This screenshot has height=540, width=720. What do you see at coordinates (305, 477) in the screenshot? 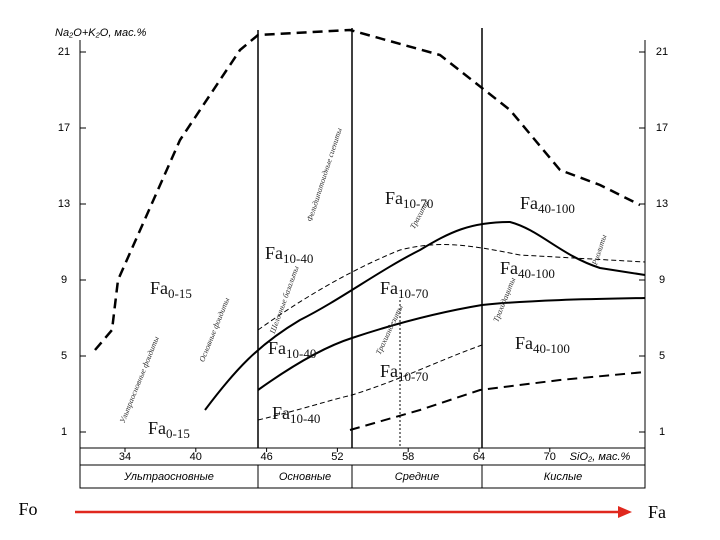
I see `rock-group-label: Основные` at bounding box center [305, 477].